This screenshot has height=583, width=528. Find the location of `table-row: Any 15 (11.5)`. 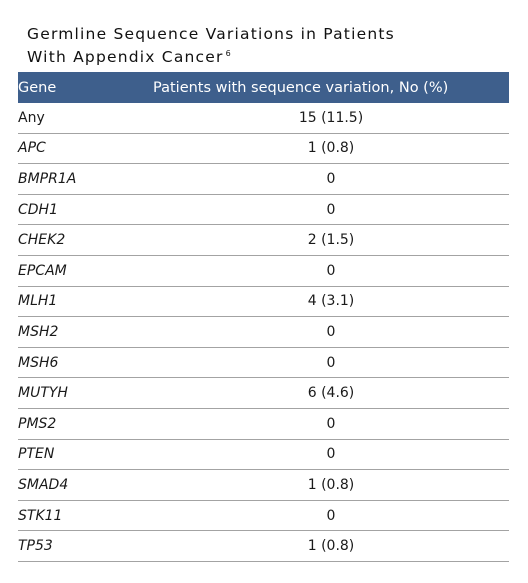

table-row: Any 15 (11.5) is located at coordinates (263, 118).